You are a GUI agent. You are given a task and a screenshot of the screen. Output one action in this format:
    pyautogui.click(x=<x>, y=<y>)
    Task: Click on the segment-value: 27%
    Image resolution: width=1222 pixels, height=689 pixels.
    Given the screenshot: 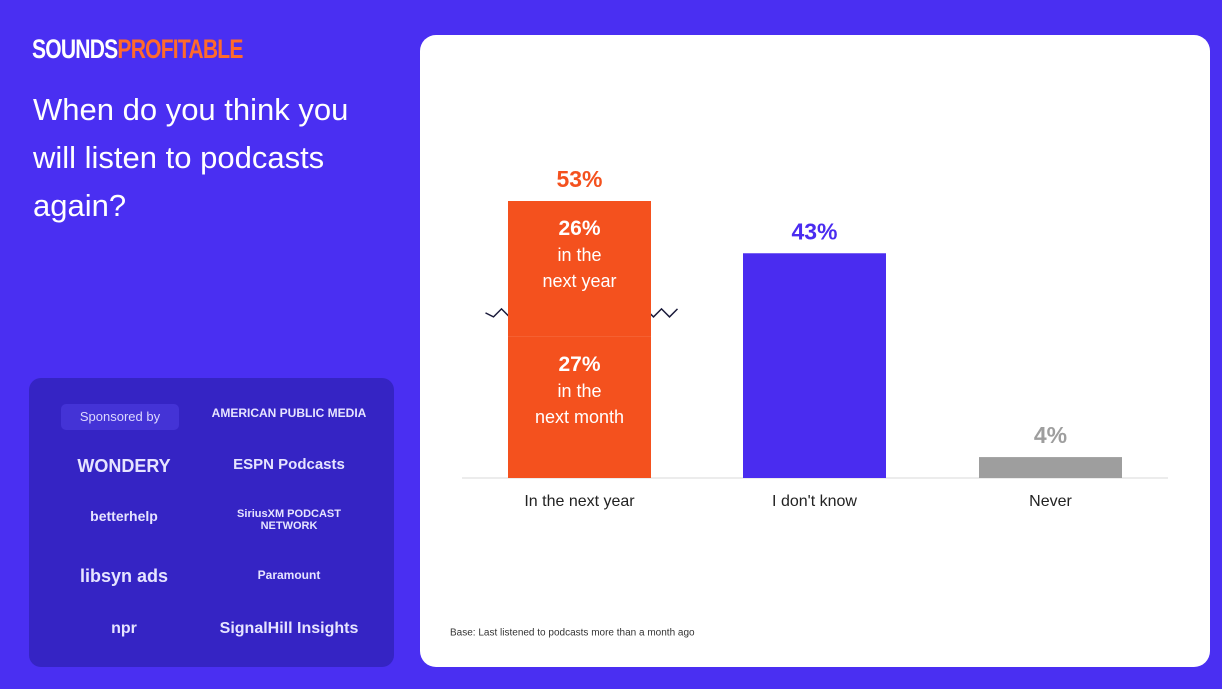 What is the action you would take?
    pyautogui.click(x=579, y=364)
    